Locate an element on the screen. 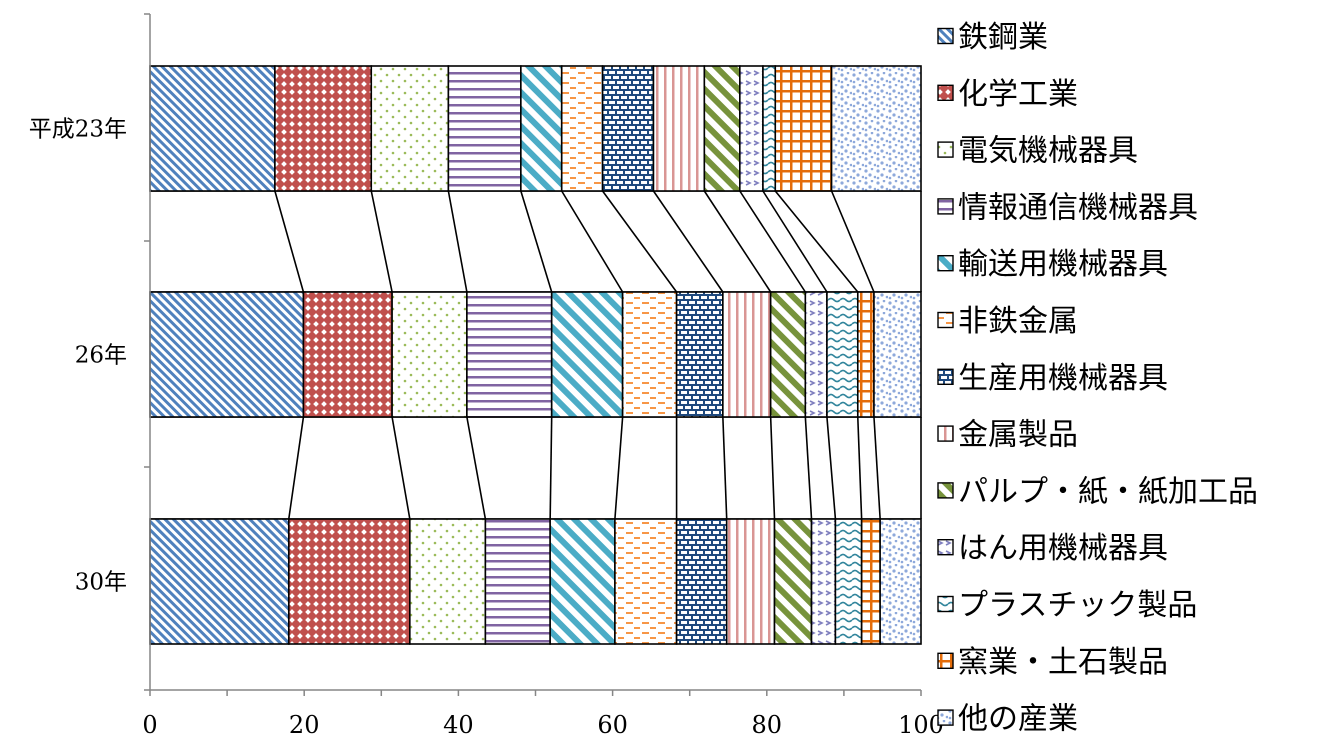  x-tick-label: 100 is located at coordinates (921, 725).